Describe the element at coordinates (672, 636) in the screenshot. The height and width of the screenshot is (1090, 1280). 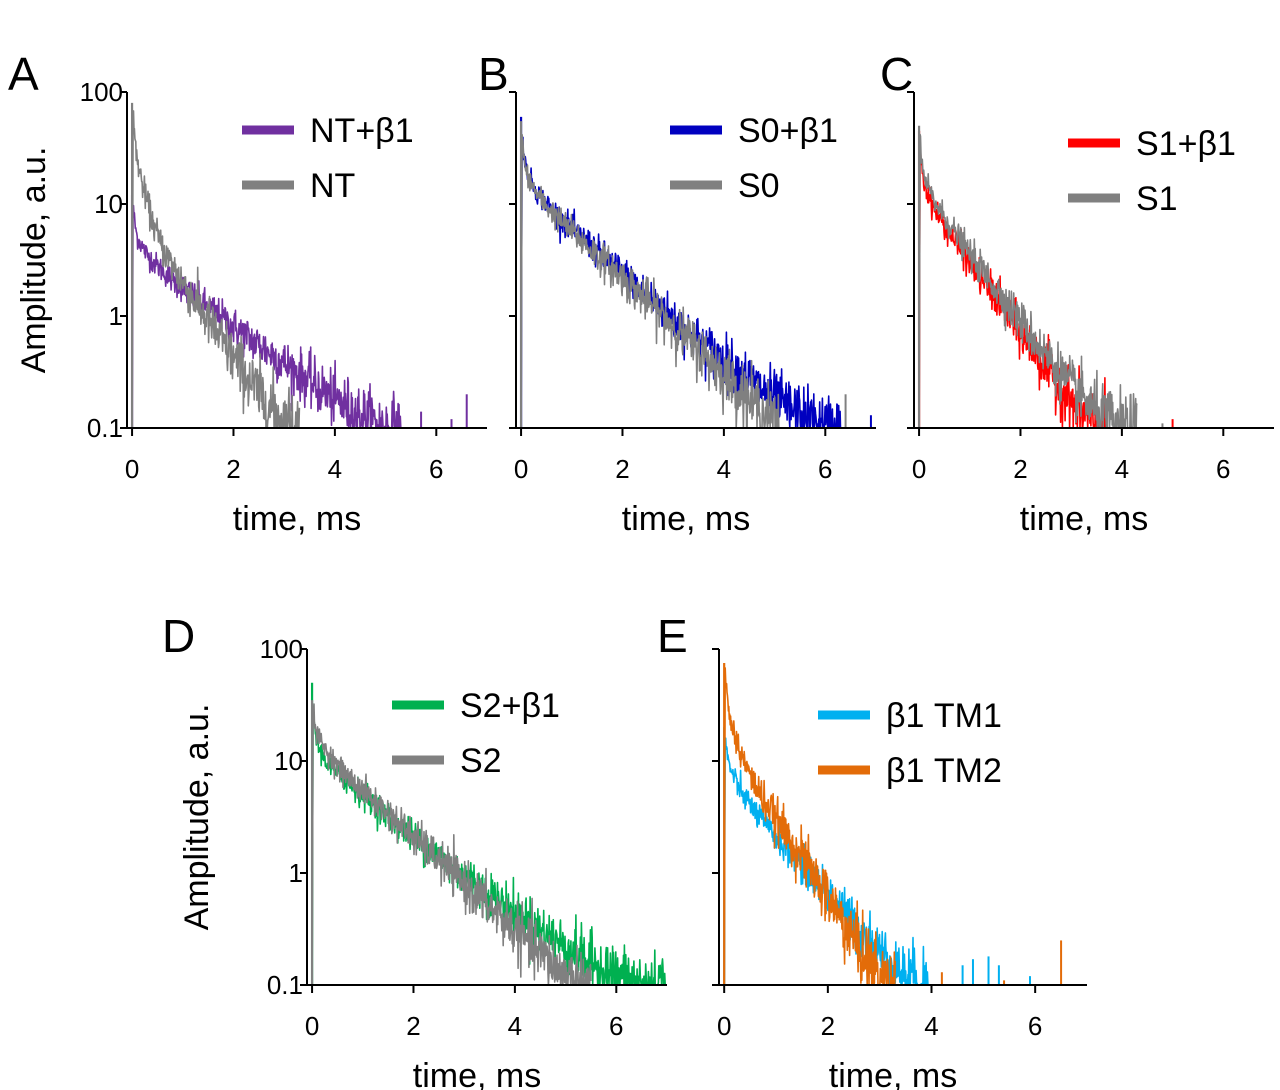
I see `panel-letter: E` at that location.